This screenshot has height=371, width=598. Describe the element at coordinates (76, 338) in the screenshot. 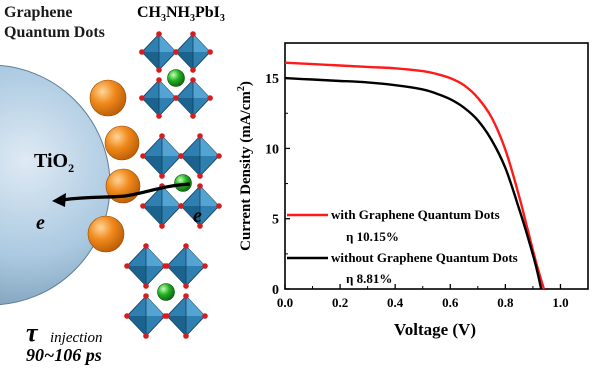

I see `tau-subscript: injection` at that location.